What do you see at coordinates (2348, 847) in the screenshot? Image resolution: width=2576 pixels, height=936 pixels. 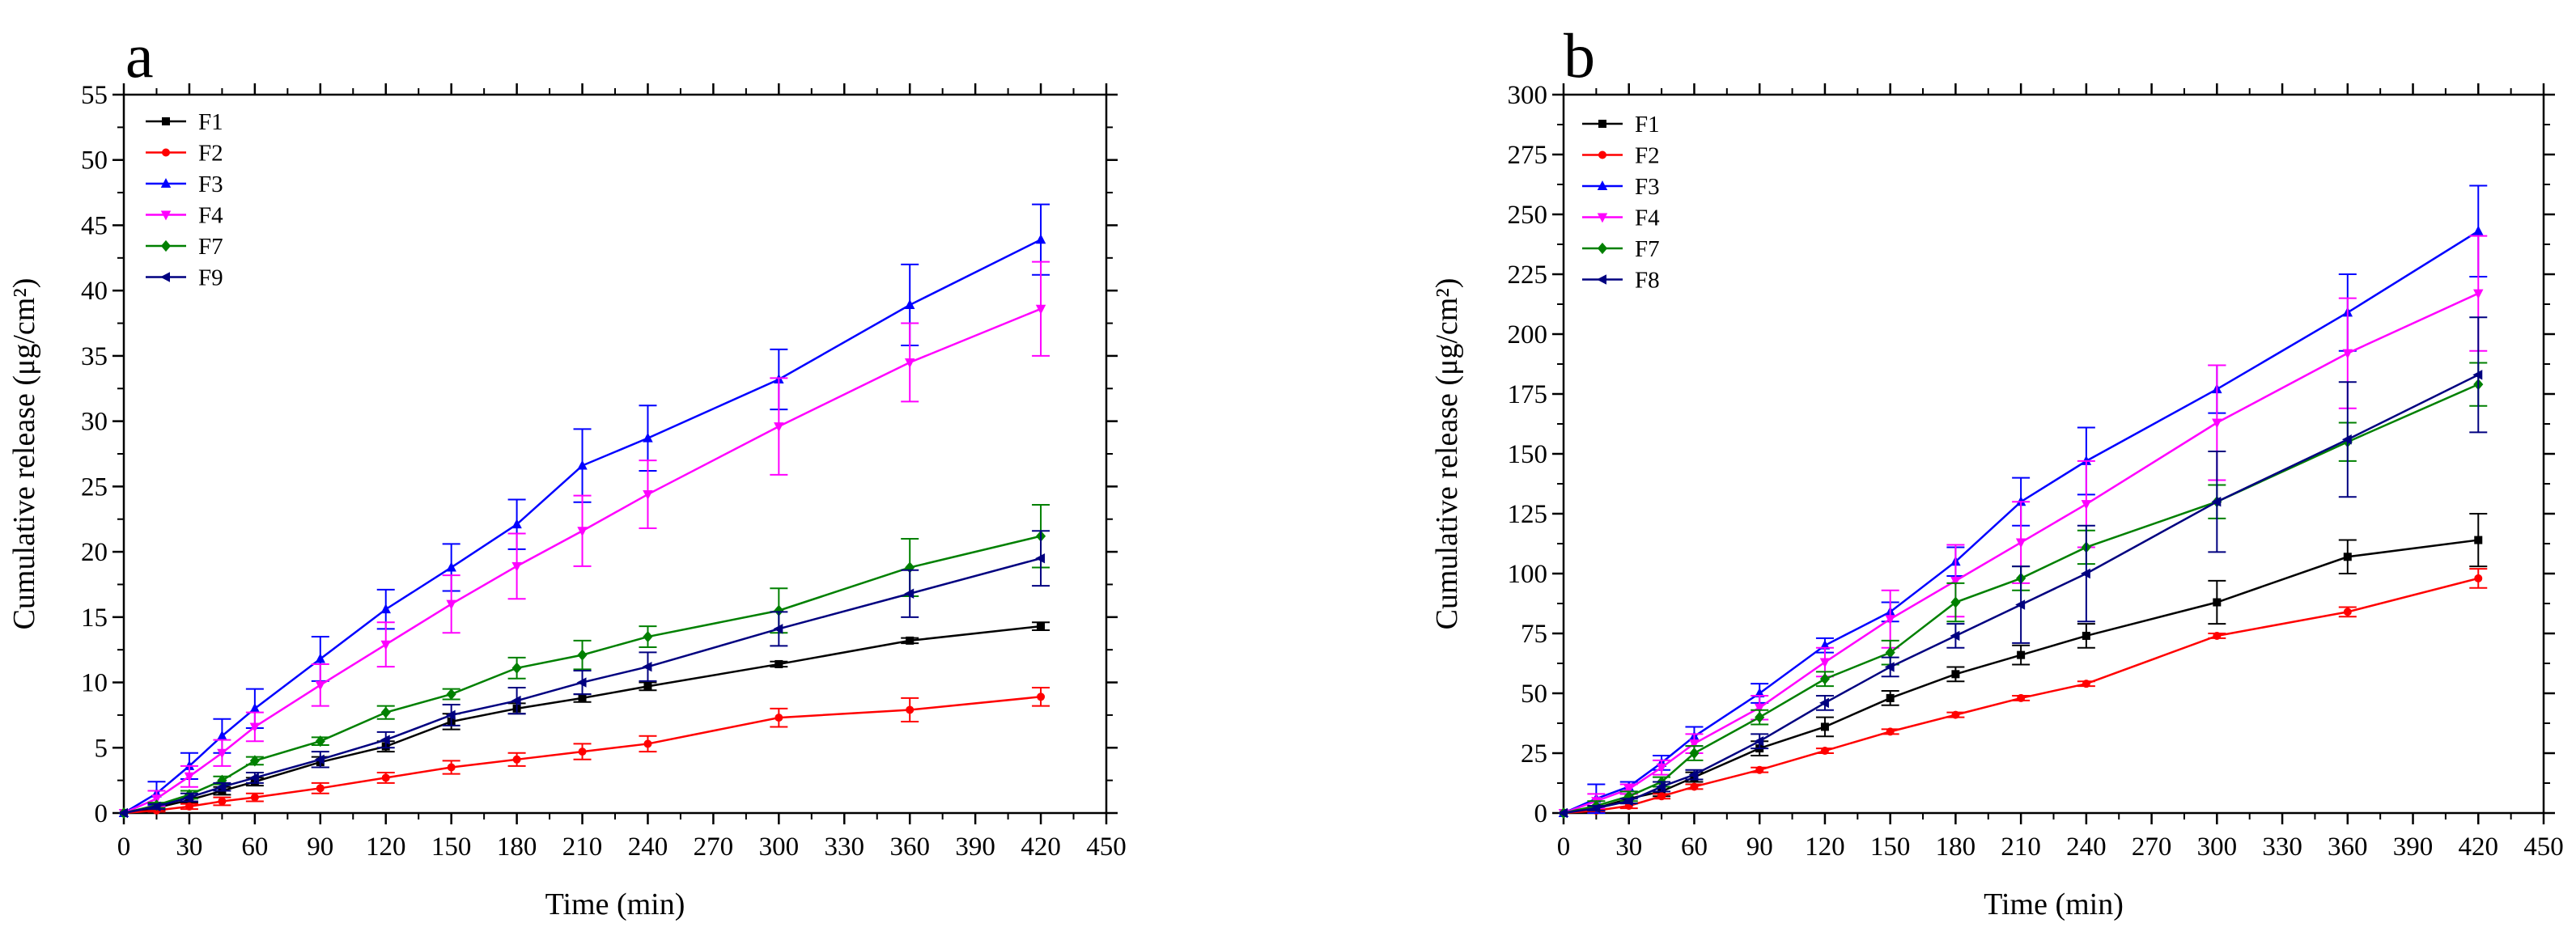 I see `x-tick-label: 360` at bounding box center [2348, 847].